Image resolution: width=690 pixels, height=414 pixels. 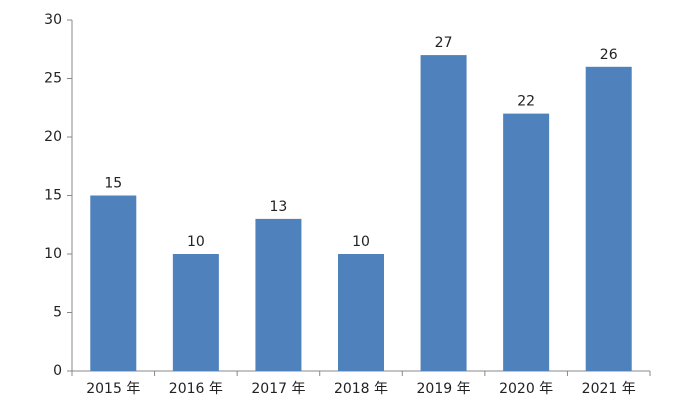 I want to click on data-label: 22, so click(x=526, y=102).